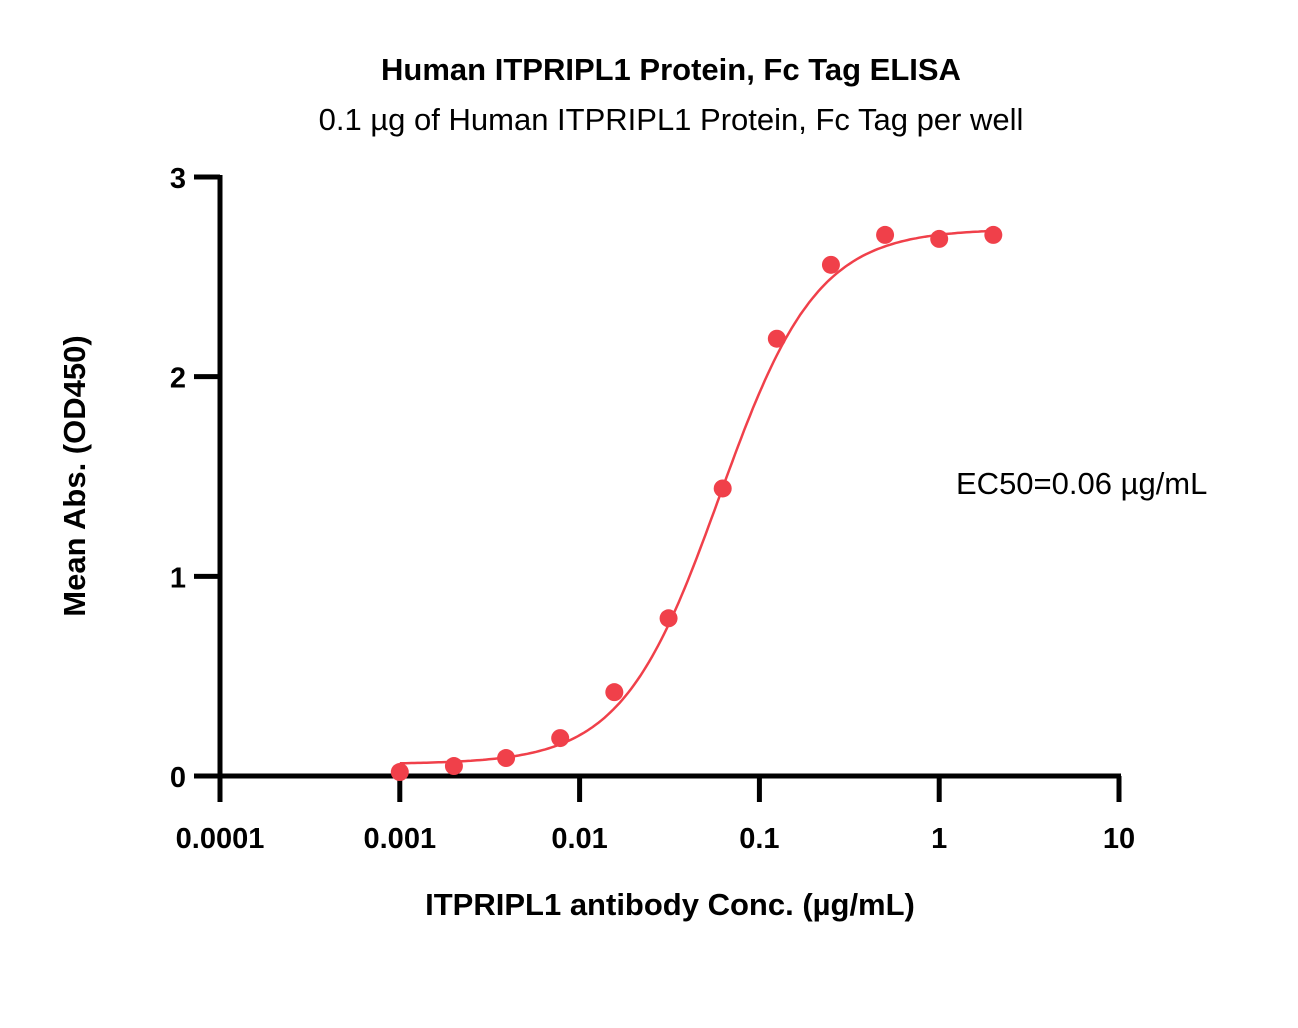 The image size is (1298, 1028). What do you see at coordinates (579, 839) in the screenshot?
I see `x-tick-label: 0.01` at bounding box center [579, 839].